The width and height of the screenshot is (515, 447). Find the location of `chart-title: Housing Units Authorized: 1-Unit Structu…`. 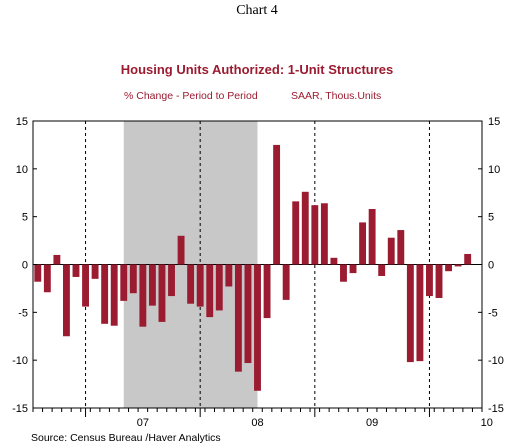

chart-title: Housing Units Authorized: 1-Unit Structu… is located at coordinates (257, 69).